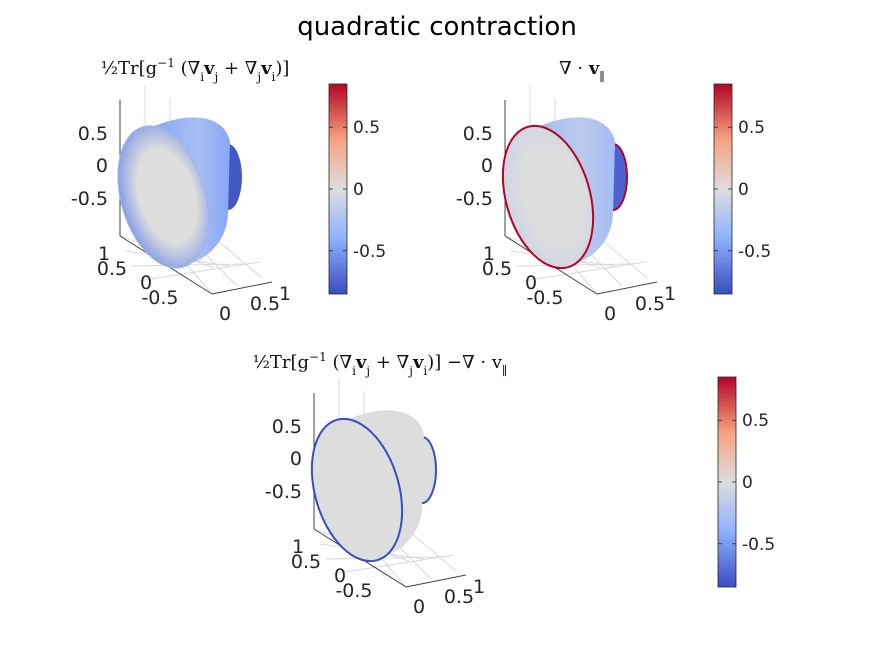 Image resolution: width=875 pixels, height=656 pixels. Describe the element at coordinates (195, 70) in the screenshot. I see `panel-title: ½Tr[g−1 (∇ivj + ∇jvi)]` at that location.